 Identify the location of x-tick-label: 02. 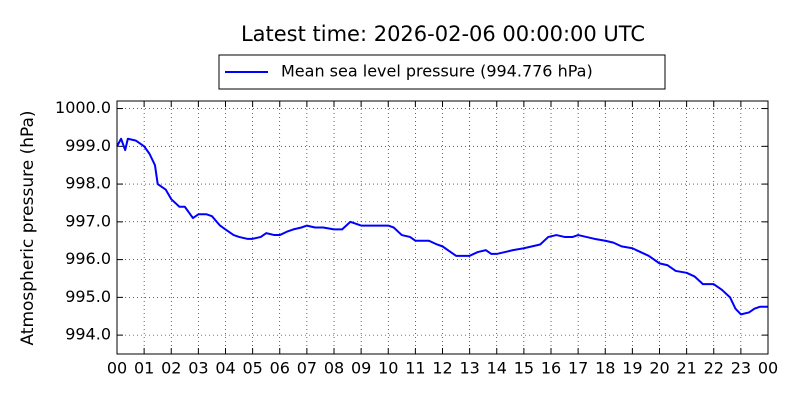
(171, 368).